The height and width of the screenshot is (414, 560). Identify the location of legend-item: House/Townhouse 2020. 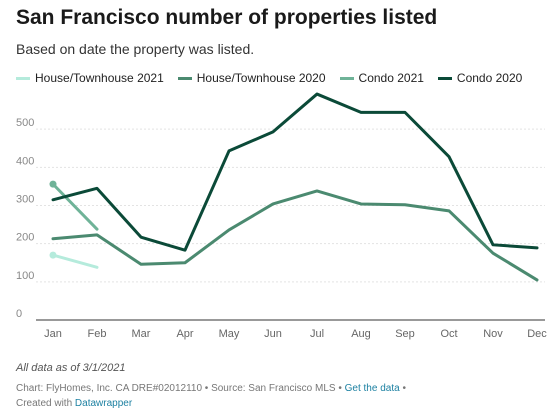
(251, 78).